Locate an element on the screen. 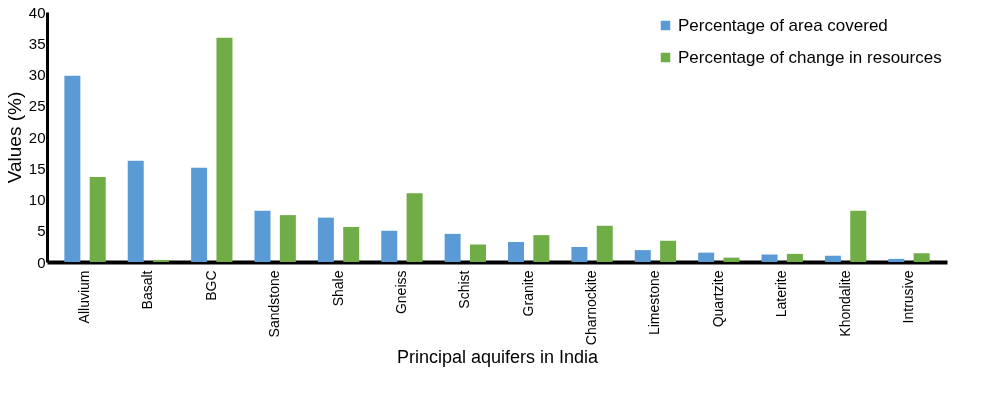 The height and width of the screenshot is (408, 1006). x-tick-label: Gneiss is located at coordinates (400, 292).